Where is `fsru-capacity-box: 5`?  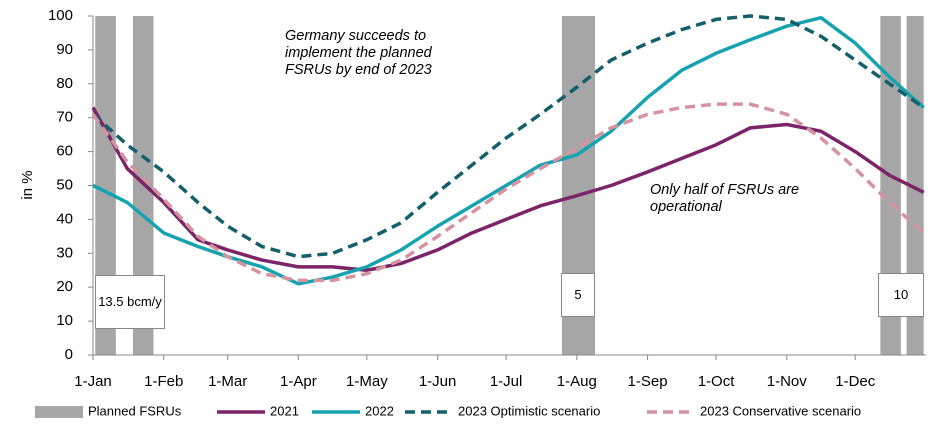
fsru-capacity-box: 5 is located at coordinates (578, 295).